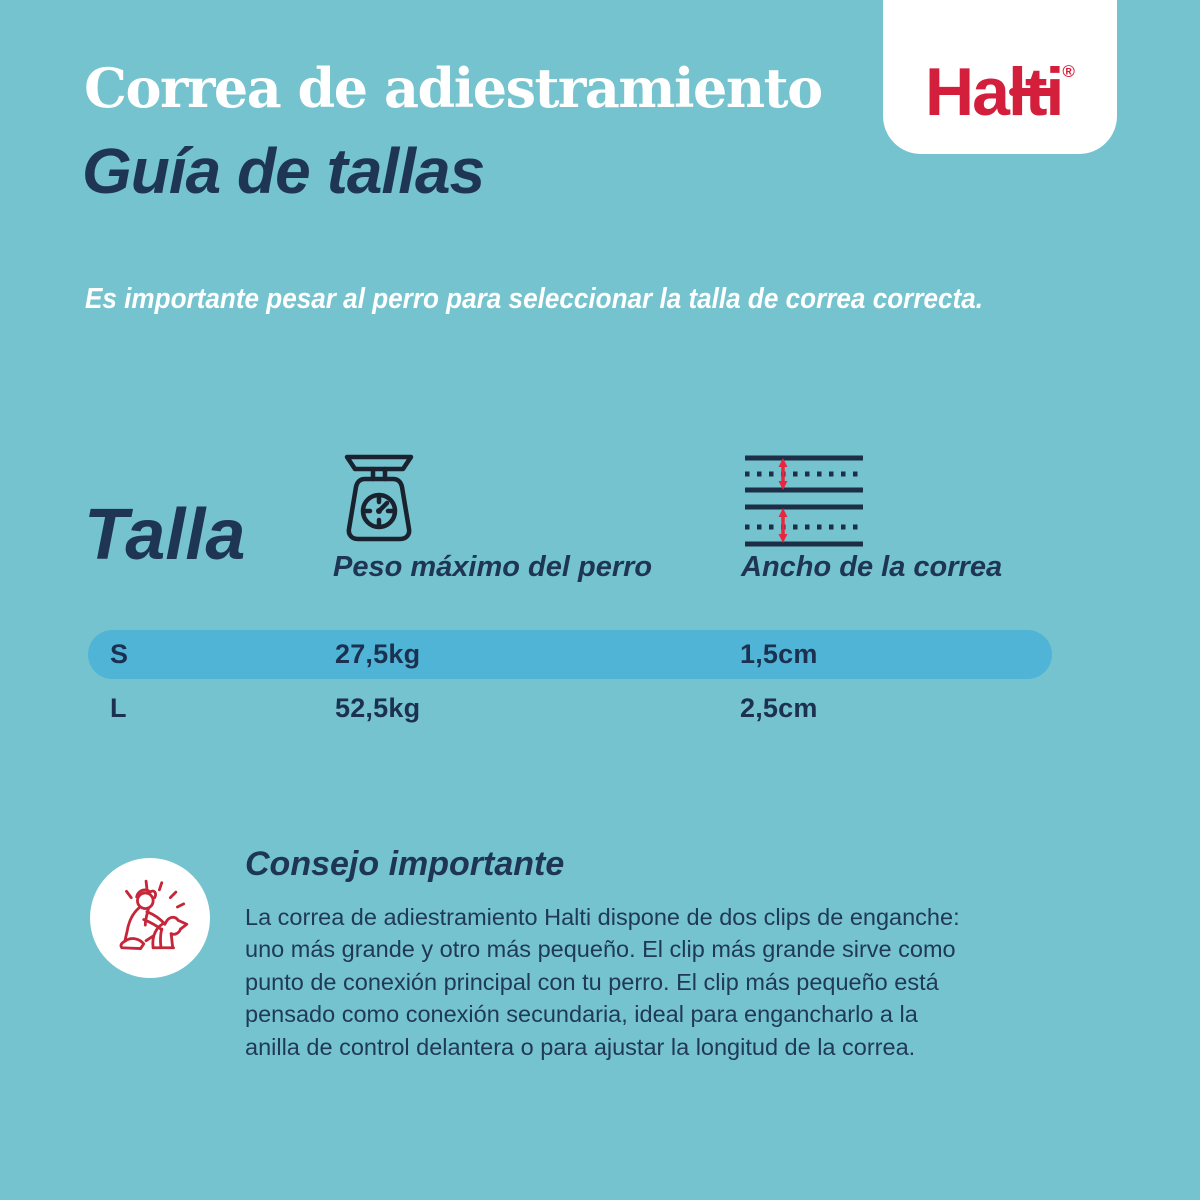 The width and height of the screenshot is (1200, 1200). I want to click on width-column-header: Ancho de la correa, so click(872, 567).